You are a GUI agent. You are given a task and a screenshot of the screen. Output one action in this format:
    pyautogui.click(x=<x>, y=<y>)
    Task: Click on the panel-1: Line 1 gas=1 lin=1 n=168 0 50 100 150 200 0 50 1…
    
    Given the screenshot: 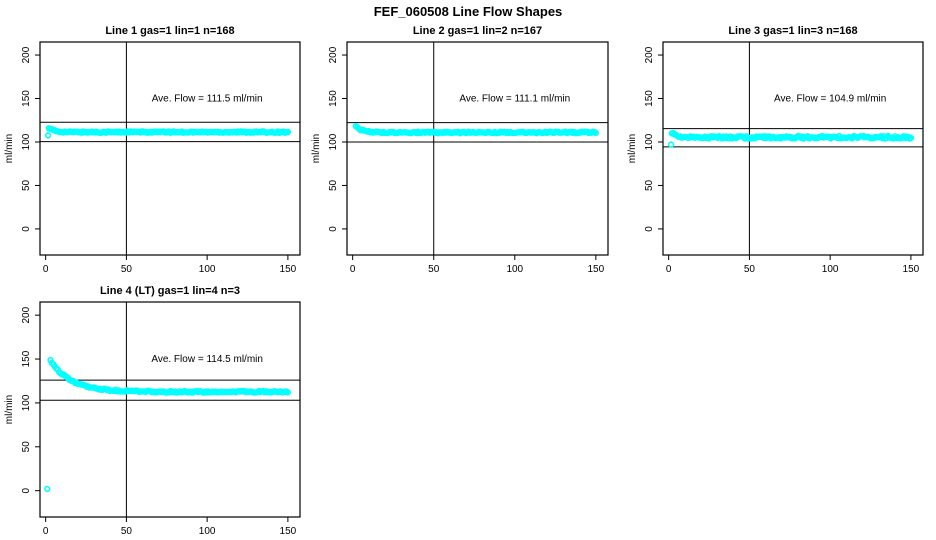 What is the action you would take?
    pyautogui.click(x=152, y=150)
    